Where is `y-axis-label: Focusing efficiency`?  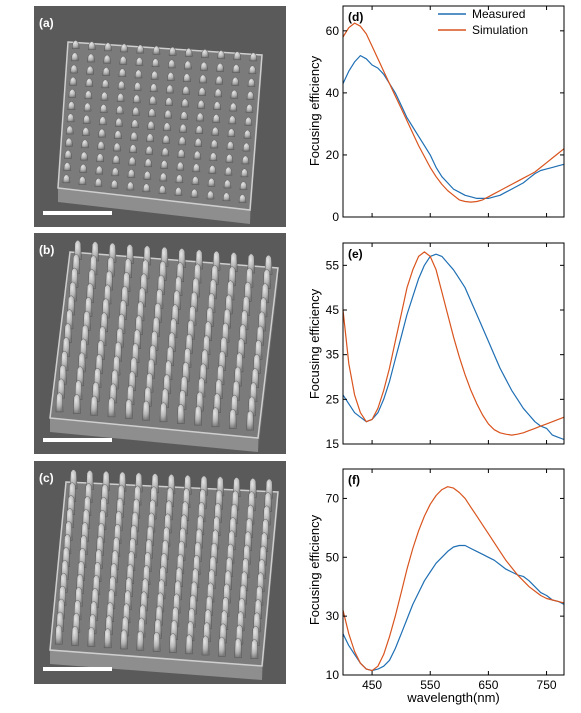
y-axis-label: Focusing efficiency is located at coordinates (314, 343).